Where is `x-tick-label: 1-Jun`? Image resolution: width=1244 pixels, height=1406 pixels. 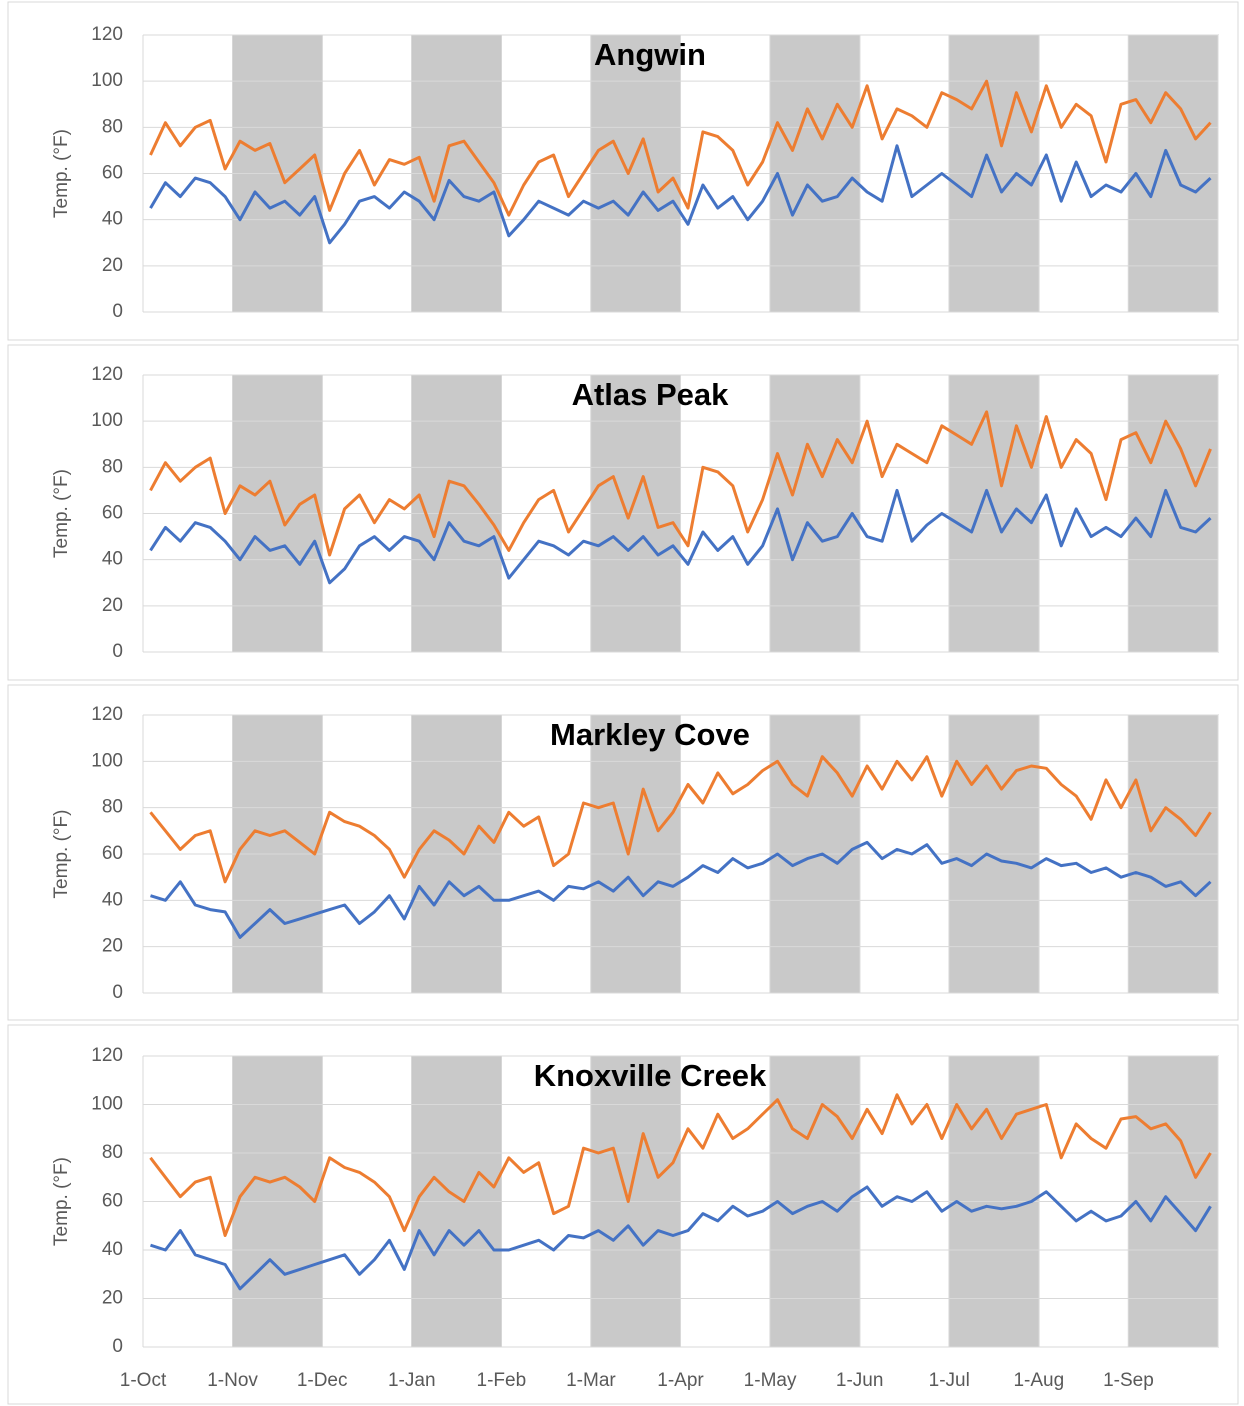 x-tick-label: 1-Jun is located at coordinates (860, 1380).